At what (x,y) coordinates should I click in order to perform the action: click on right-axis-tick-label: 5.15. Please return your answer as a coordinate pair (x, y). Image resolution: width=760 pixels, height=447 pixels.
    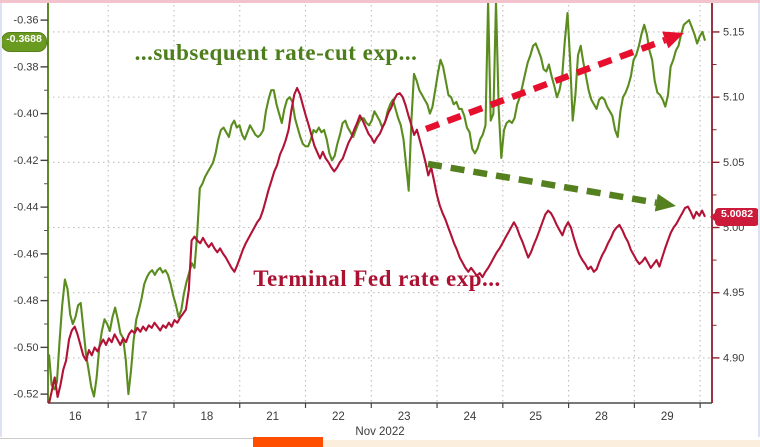
    Looking at the image, I should click on (733, 32).